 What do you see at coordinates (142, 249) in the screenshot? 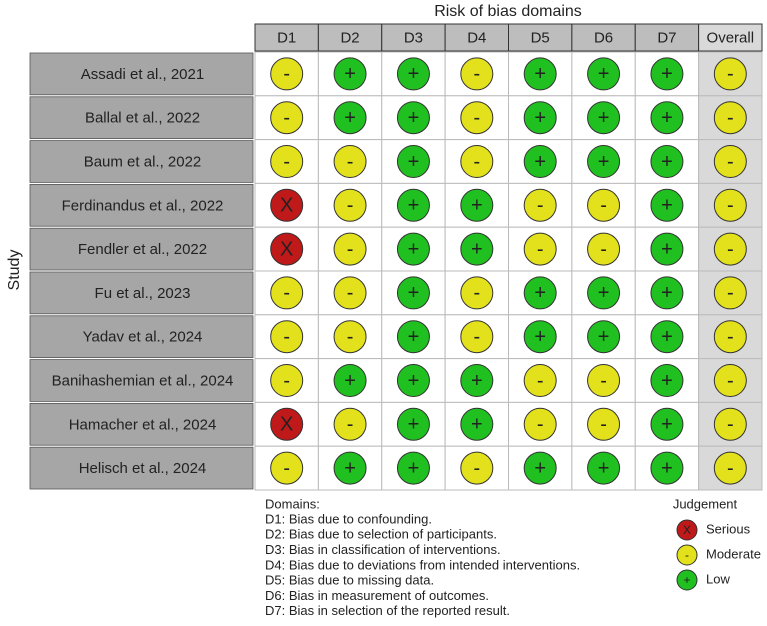
I see `study-label: Fendler et al., 2022` at bounding box center [142, 249].